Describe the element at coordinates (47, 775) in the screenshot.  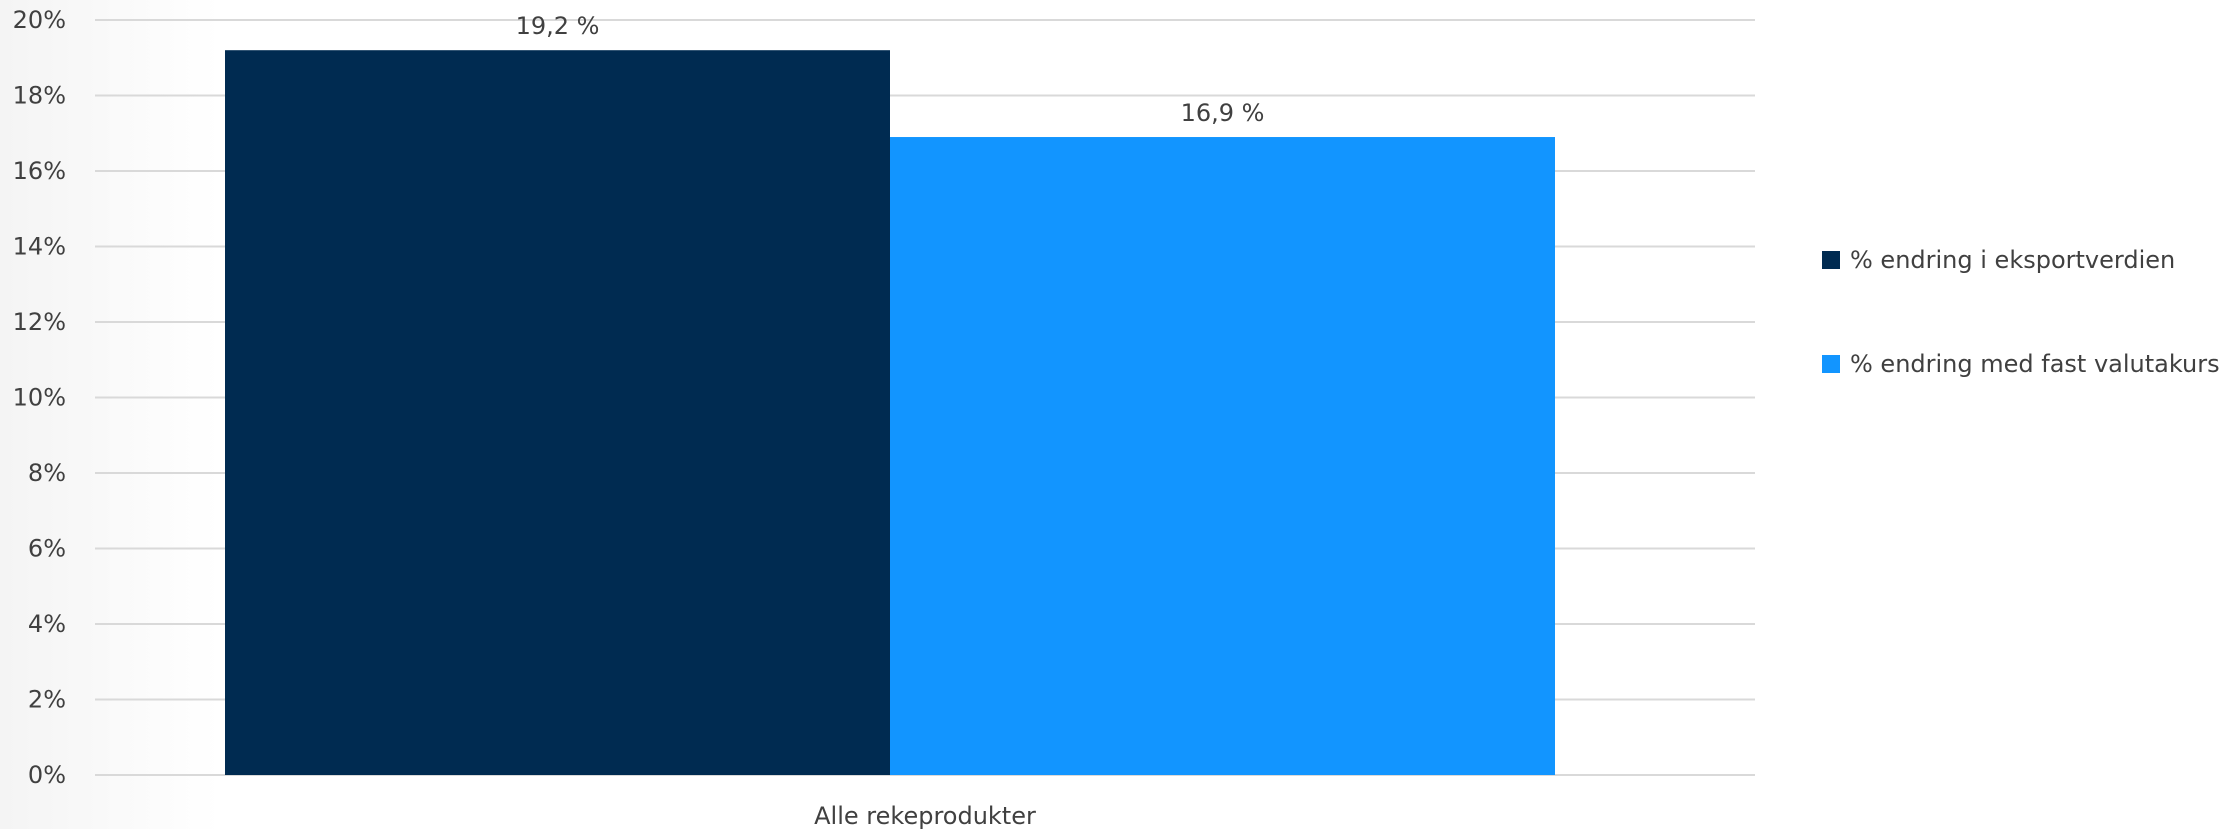
I see `y-tick-label: 0%` at that location.